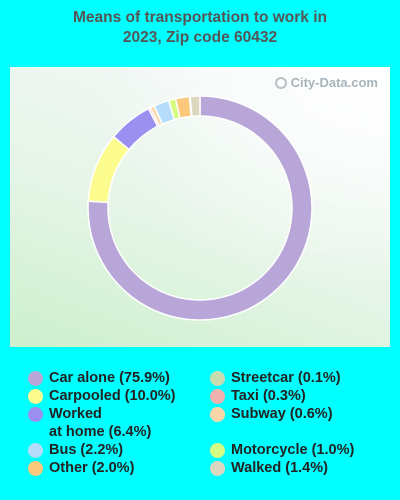 The height and width of the screenshot is (500, 400). I want to click on legend-label: Subway (0.6%), so click(282, 414).